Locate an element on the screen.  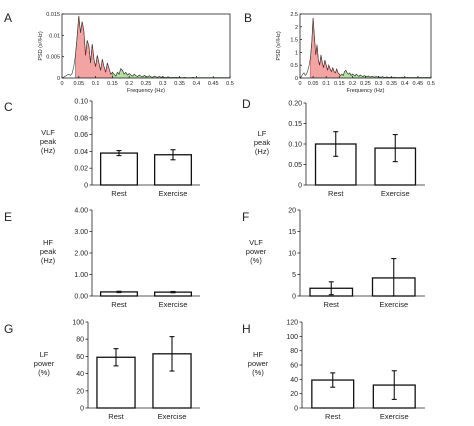
y-tick-label: 0.02 is located at coordinates (81, 169).